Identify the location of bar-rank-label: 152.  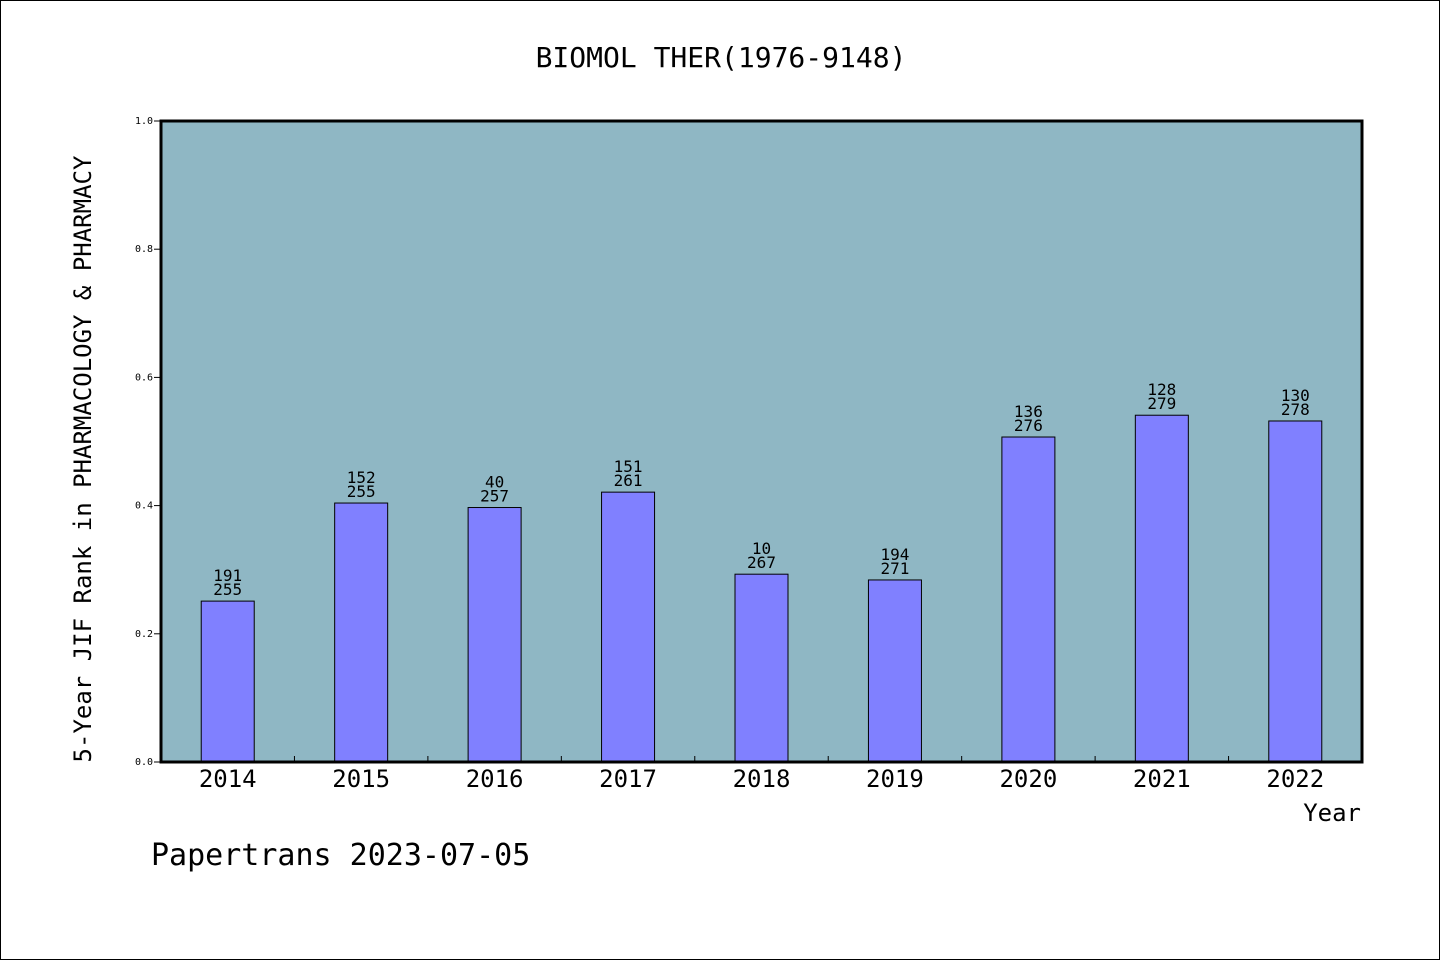
(361, 477).